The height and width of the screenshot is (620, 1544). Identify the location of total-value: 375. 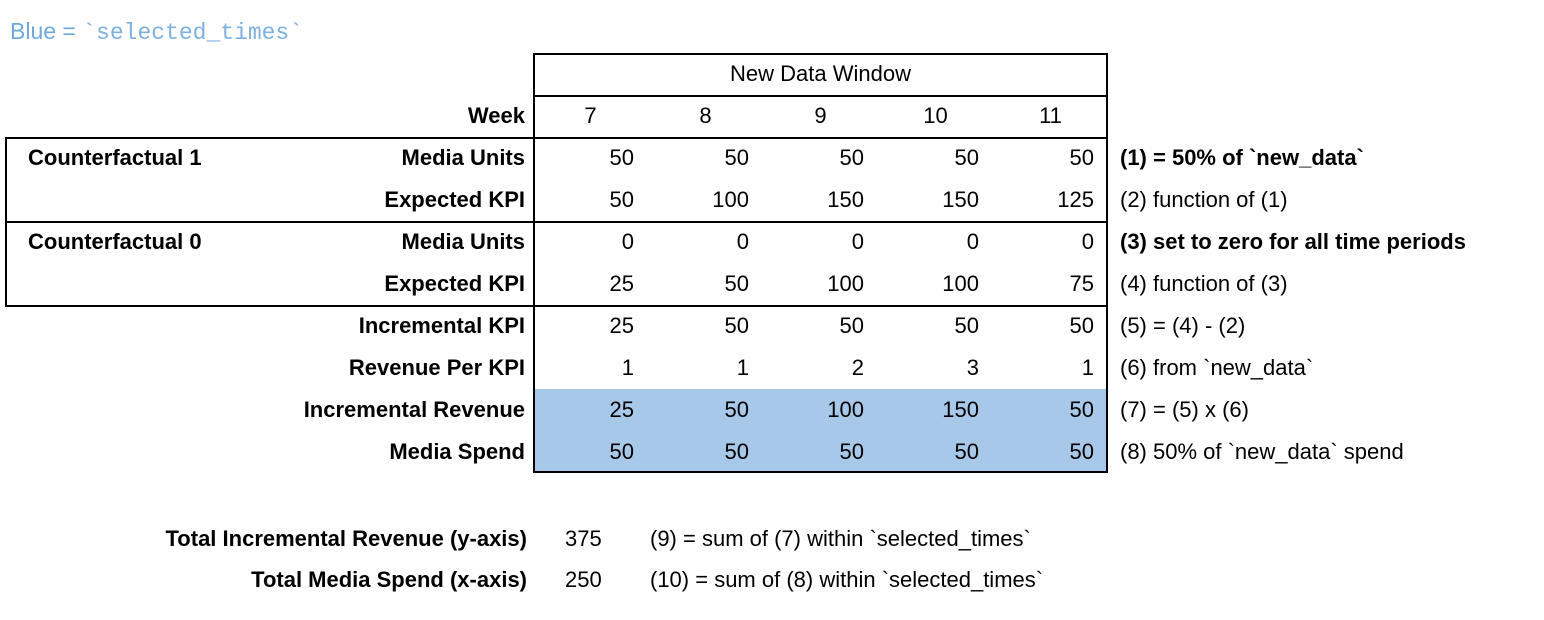
(583, 538).